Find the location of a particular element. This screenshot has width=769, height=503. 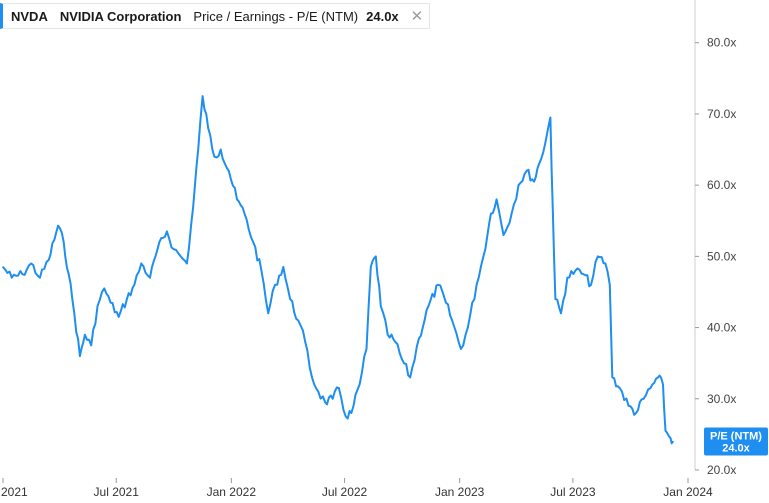

metric-value: 24.0x is located at coordinates (382, 16).